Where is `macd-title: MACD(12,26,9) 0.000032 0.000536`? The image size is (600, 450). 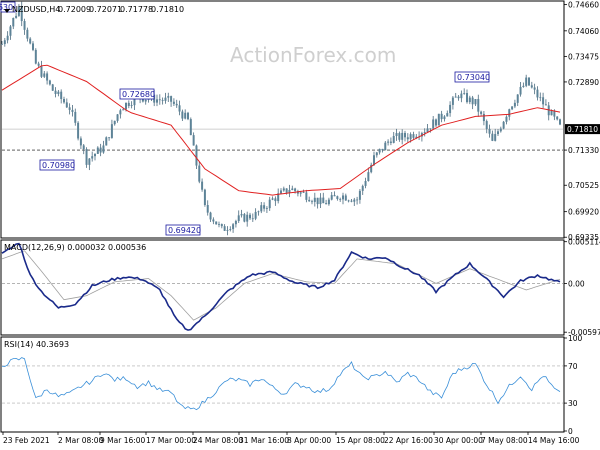
macd-title: MACD(12,26,9) 0.000032 0.000536 is located at coordinates (75, 247).